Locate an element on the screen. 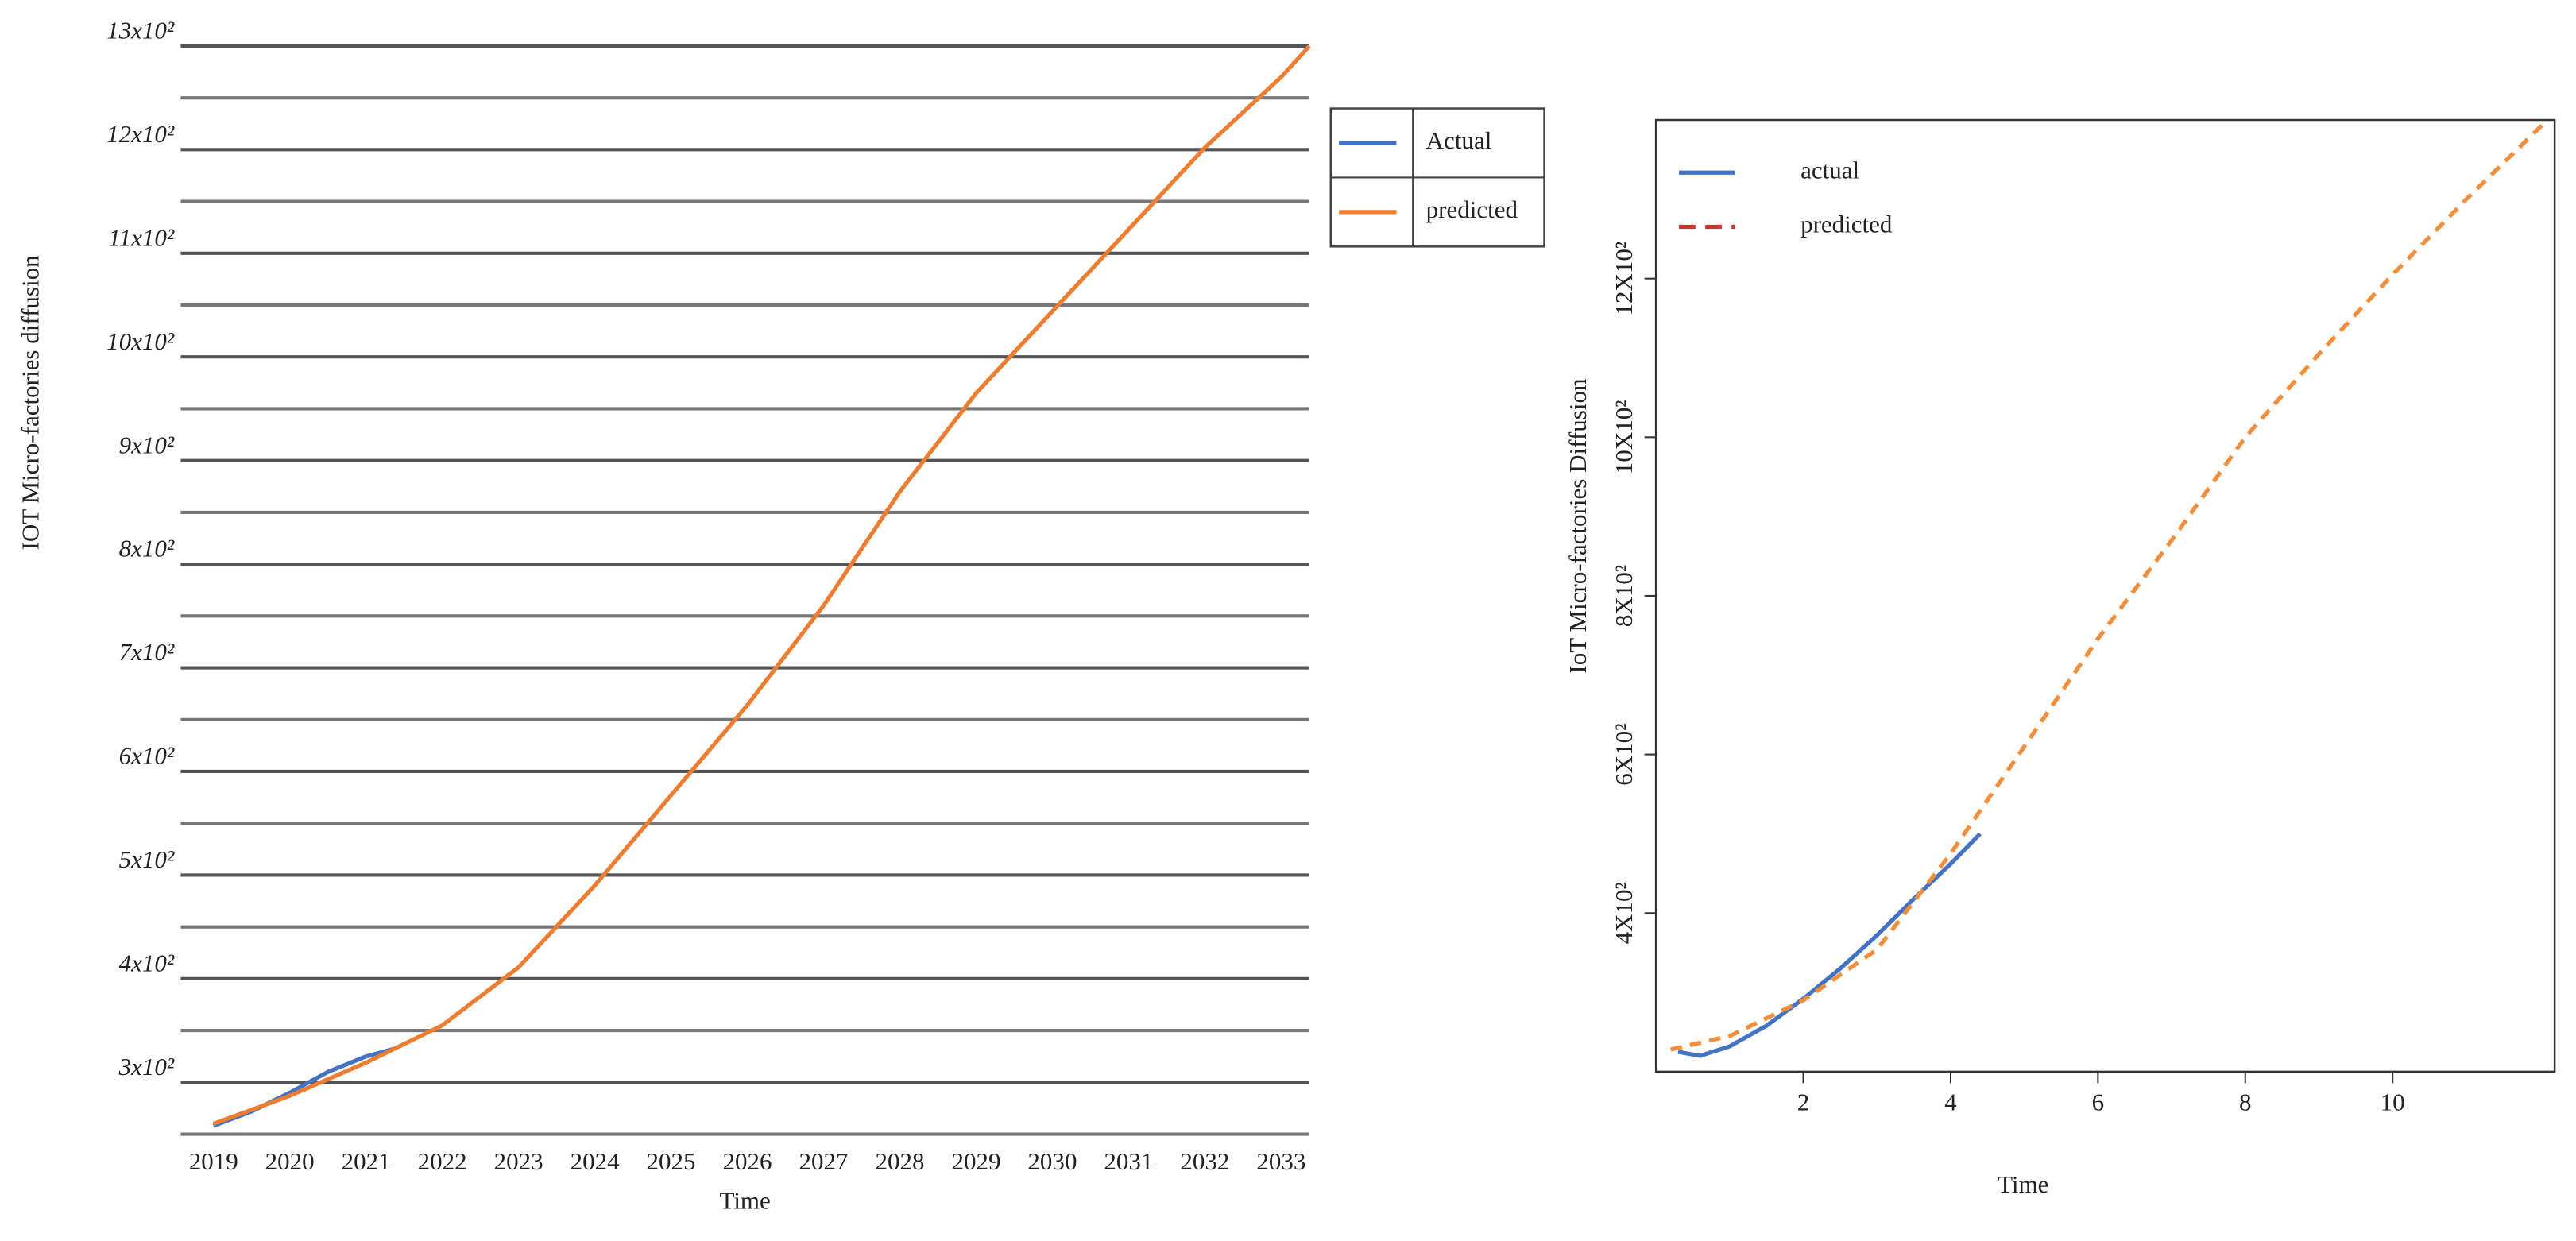 Image resolution: width=2576 pixels, height=1241 pixels. x-tick-label: 6 is located at coordinates (2098, 1101).